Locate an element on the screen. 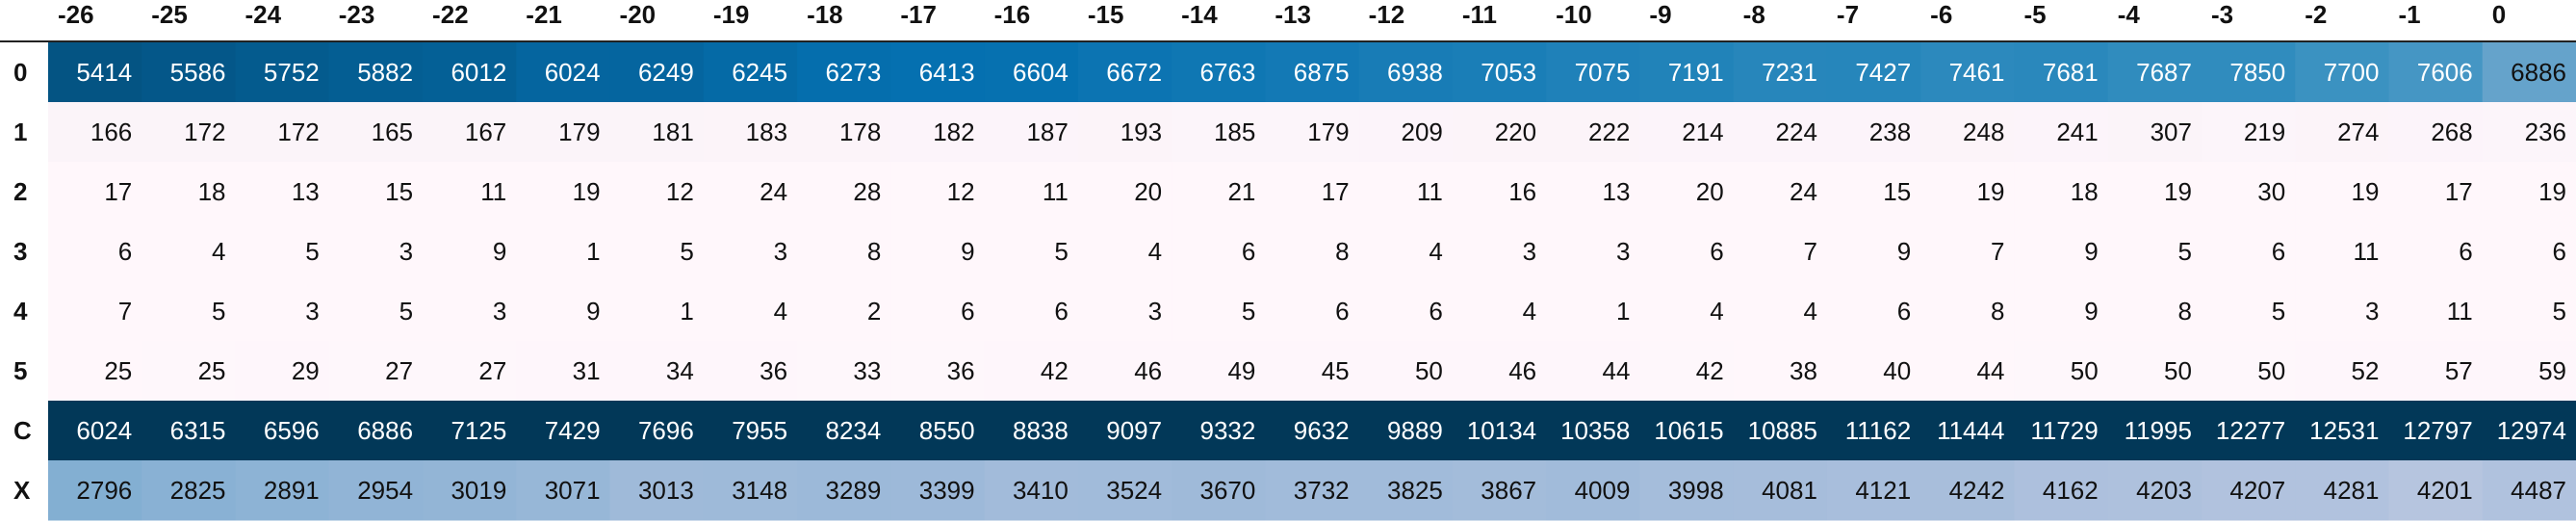 This screenshot has height=522, width=2576. cell-value: 6672 is located at coordinates (1134, 72).